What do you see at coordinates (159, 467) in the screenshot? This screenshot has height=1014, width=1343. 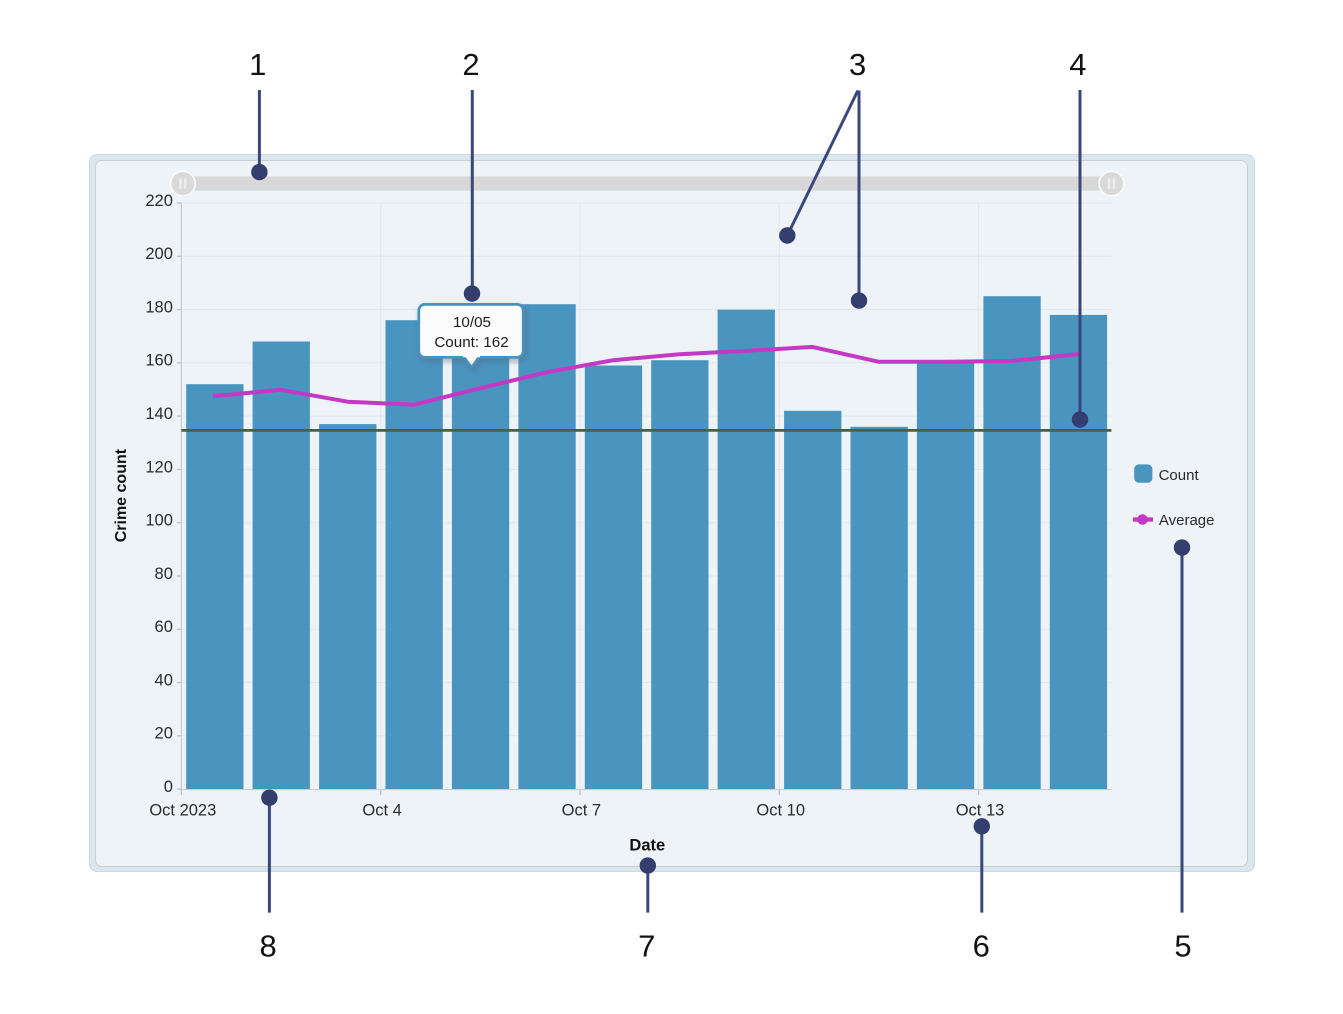 I see `svg-text: 120` at bounding box center [159, 467].